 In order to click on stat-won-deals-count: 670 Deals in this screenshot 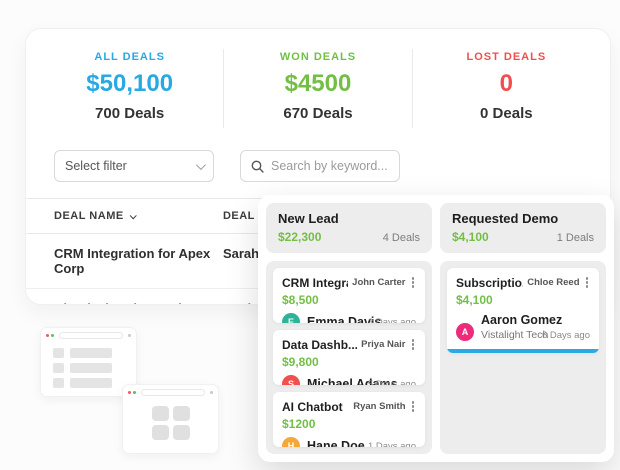, I will do `click(318, 113)`.